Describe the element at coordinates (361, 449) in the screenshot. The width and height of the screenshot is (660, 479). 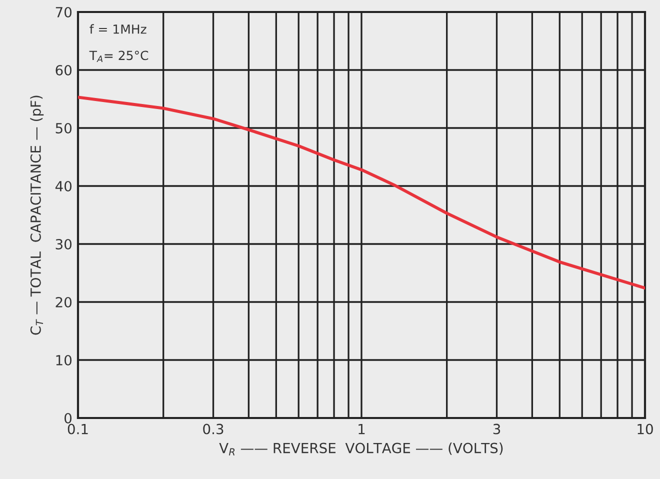
I see `x-axis-title: V$_{R}$ —— REVERSE VOLTAGE —— (VOLTS)` at that location.